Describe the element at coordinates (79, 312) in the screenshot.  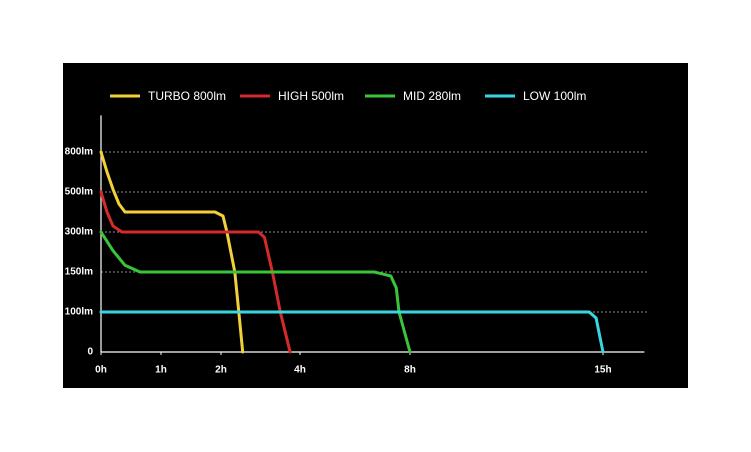
I see `y-tick-label: 100lm` at that location.